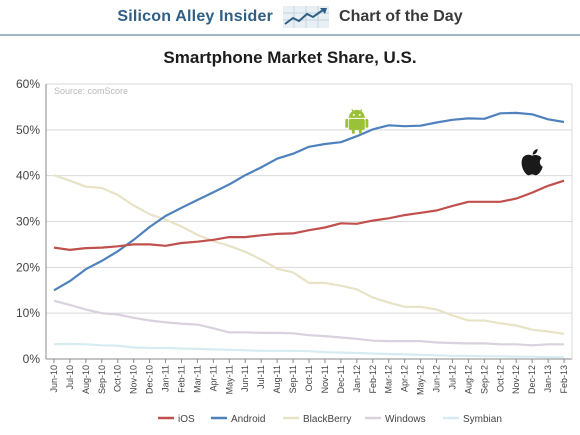  I want to click on chart-of-day-label: Chart of the Day, so click(401, 16).